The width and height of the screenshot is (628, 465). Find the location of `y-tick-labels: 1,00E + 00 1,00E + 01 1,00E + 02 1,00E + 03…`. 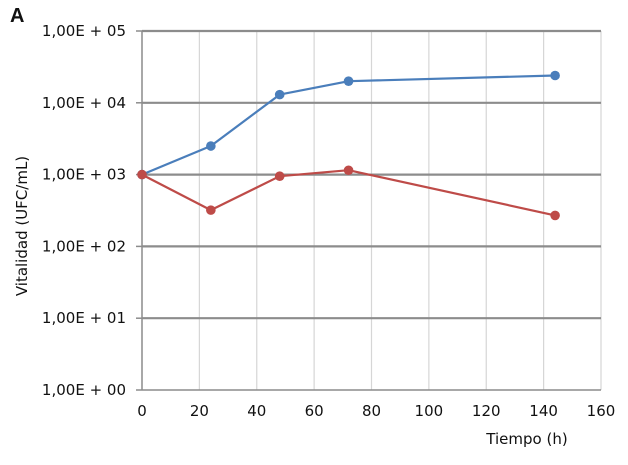

y-tick-labels: 1,00E + 00 1,00E + 01 1,00E + 02 1,00E + 03… is located at coordinates (84, 210).